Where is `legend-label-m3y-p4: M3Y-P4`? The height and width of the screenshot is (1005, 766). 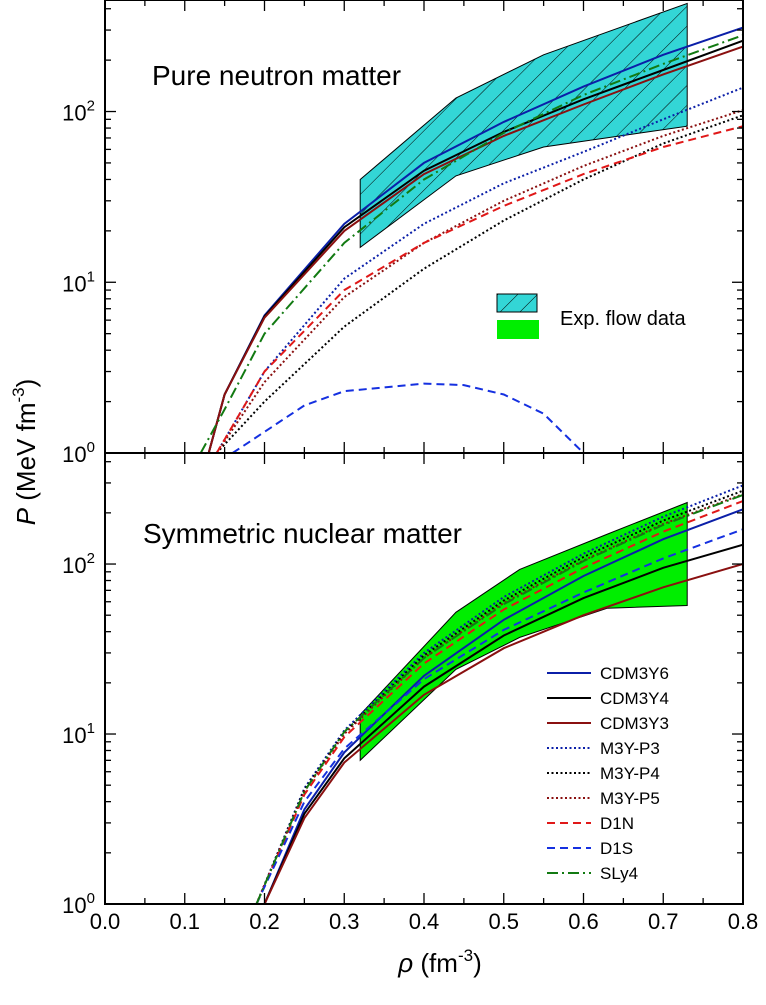
legend-label-m3y-p4: M3Y-P4 is located at coordinates (630, 773).